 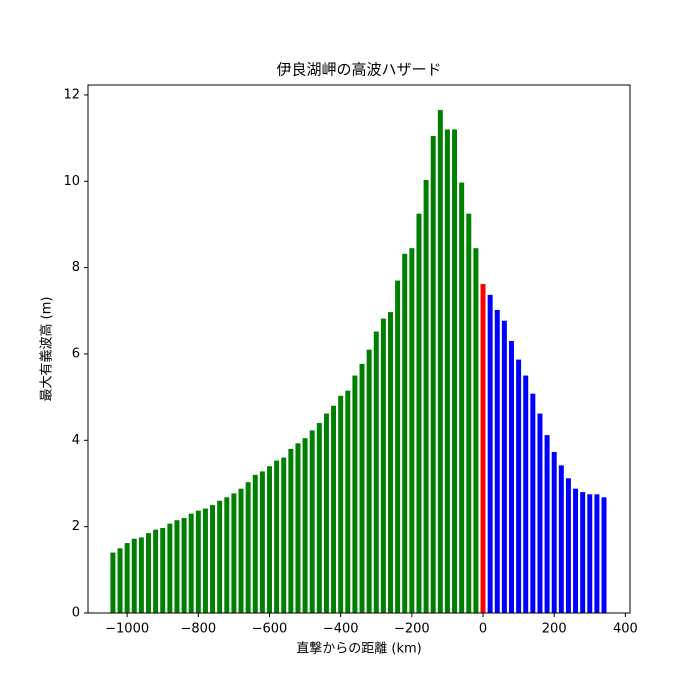 I want to click on chart-title: 伊良湖岬の高波ハザード, so click(x=358, y=70).